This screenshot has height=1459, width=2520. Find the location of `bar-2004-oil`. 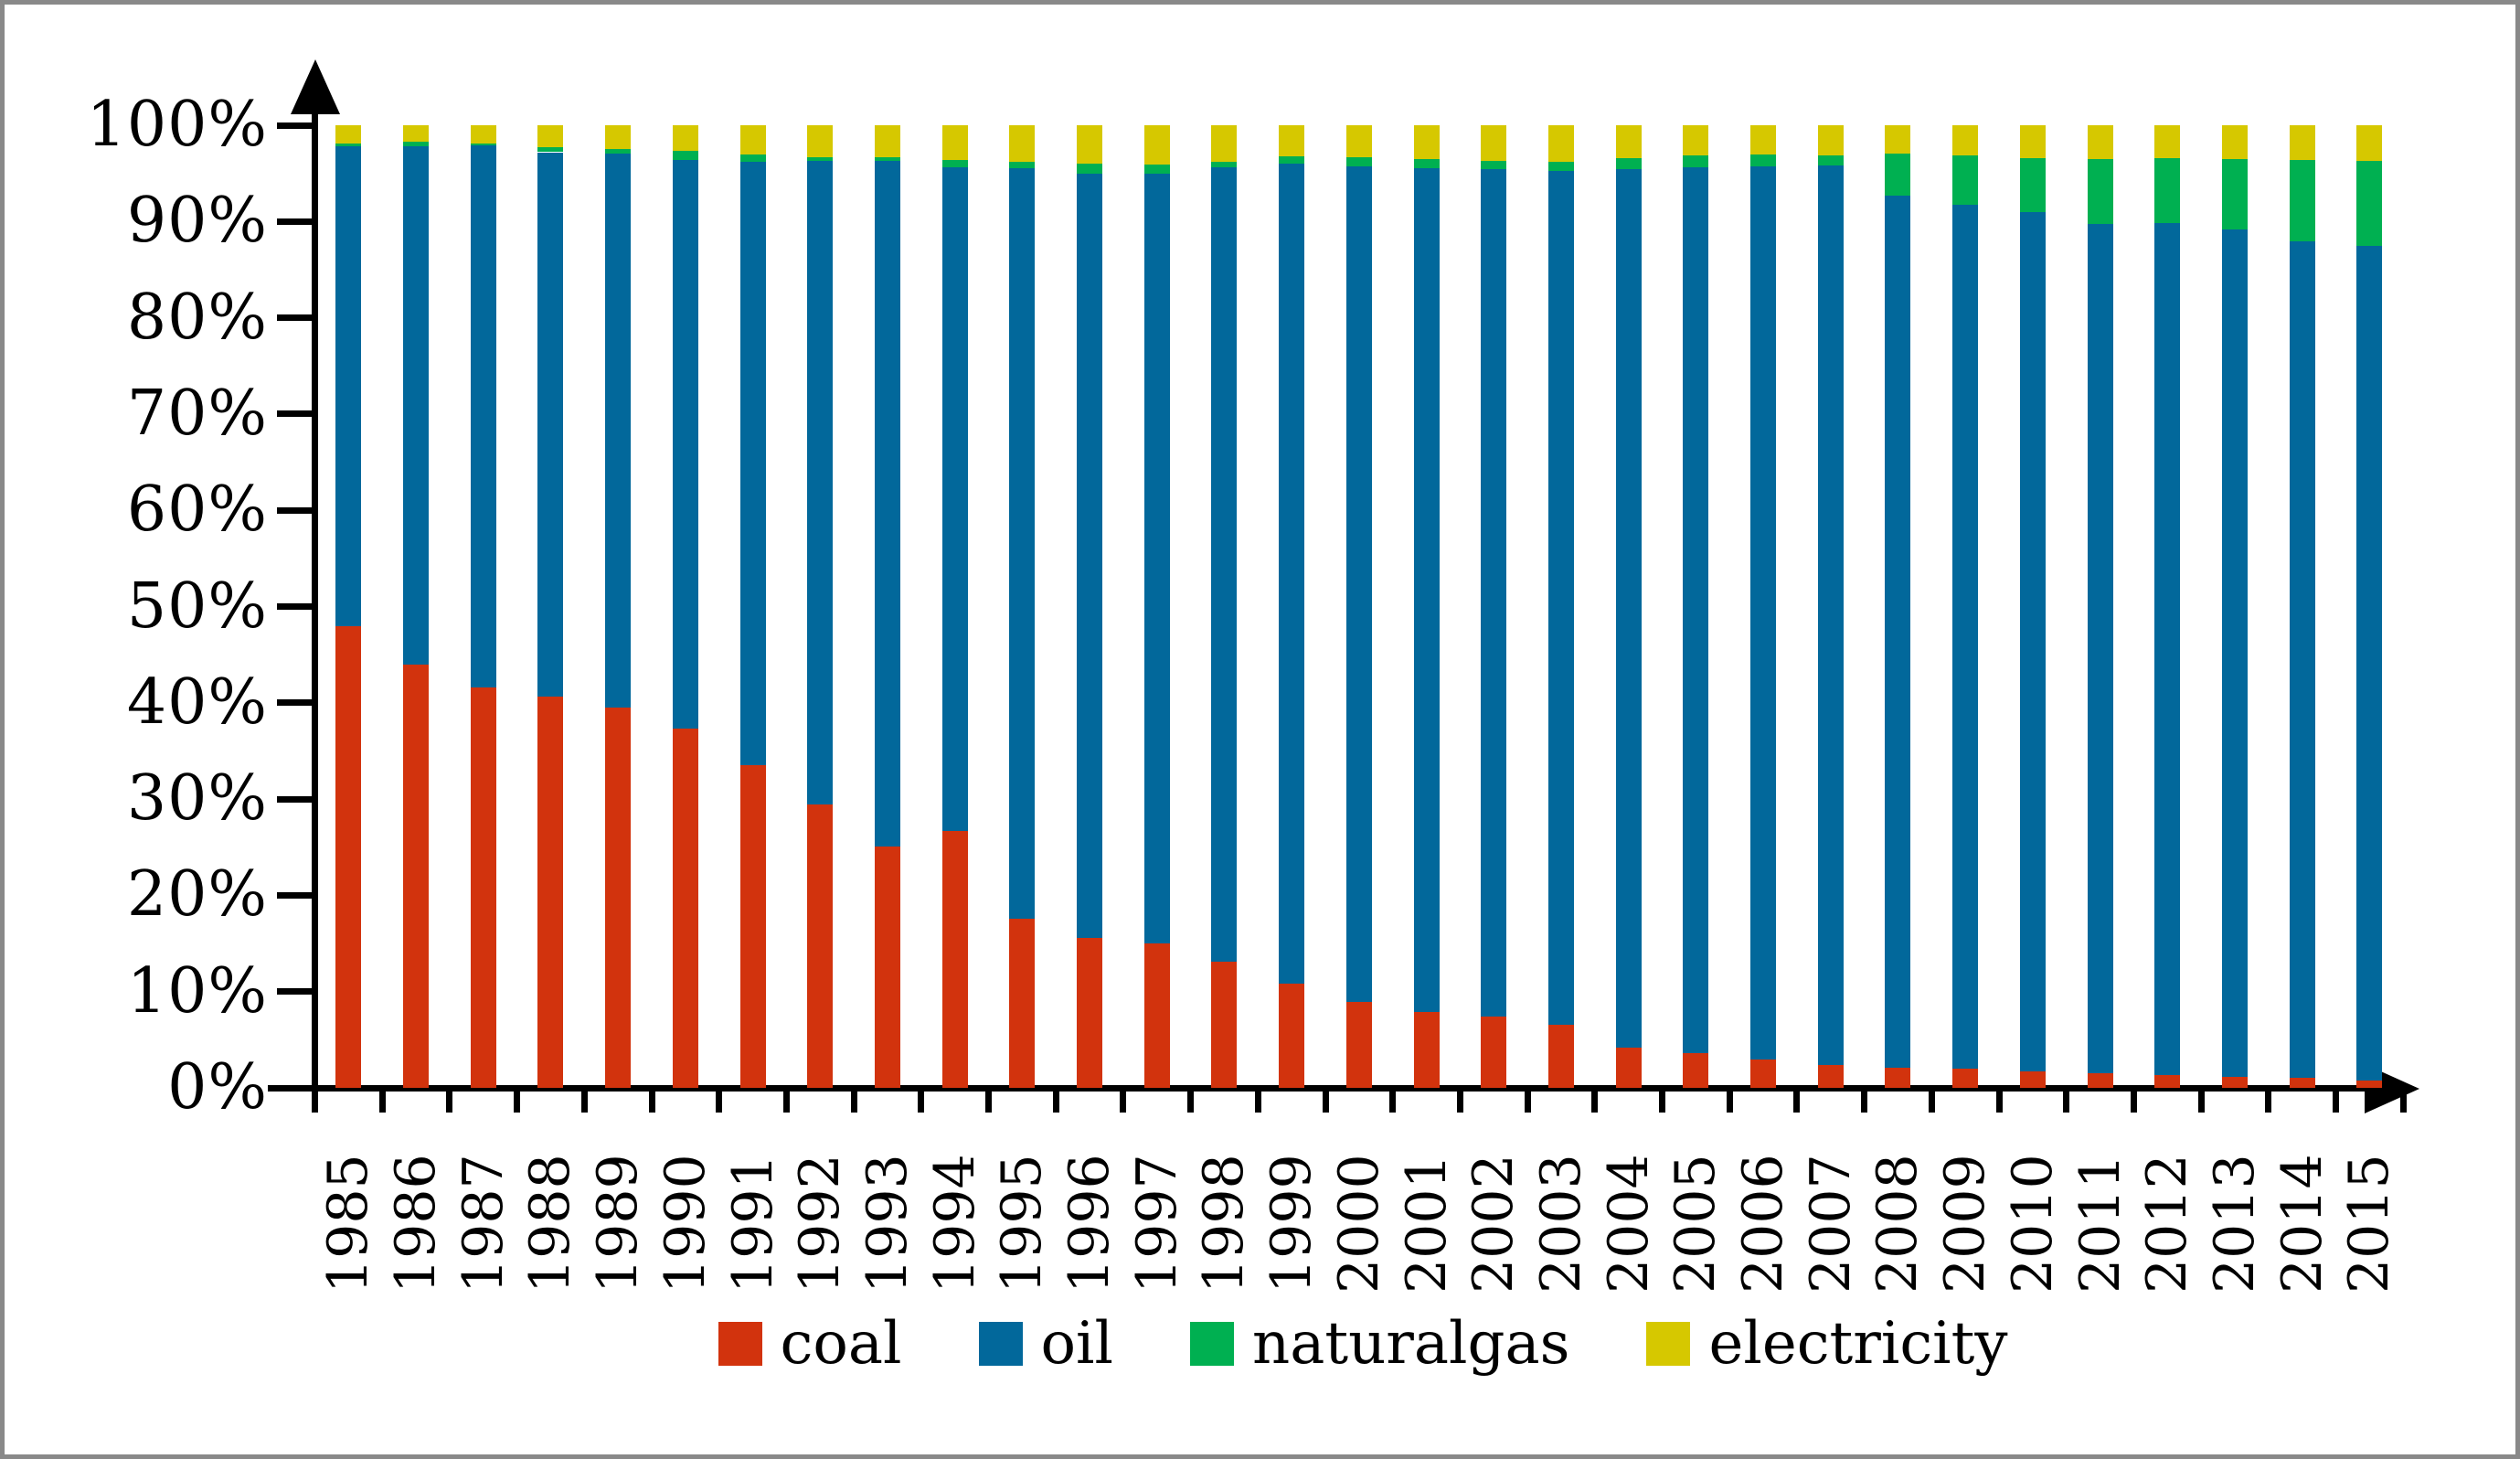

bar-2004-oil is located at coordinates (1629, 608).